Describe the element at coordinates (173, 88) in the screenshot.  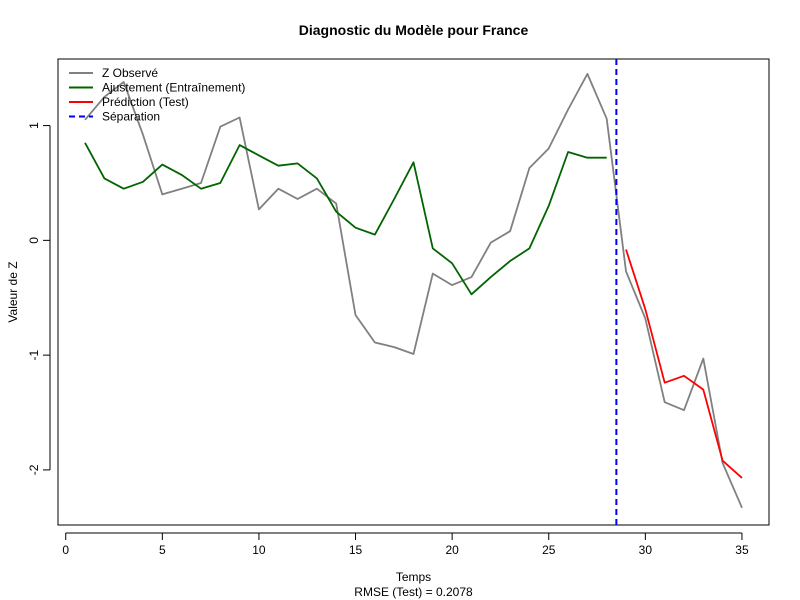
I see `legend-label: Ajustement (Entraînement)` at that location.